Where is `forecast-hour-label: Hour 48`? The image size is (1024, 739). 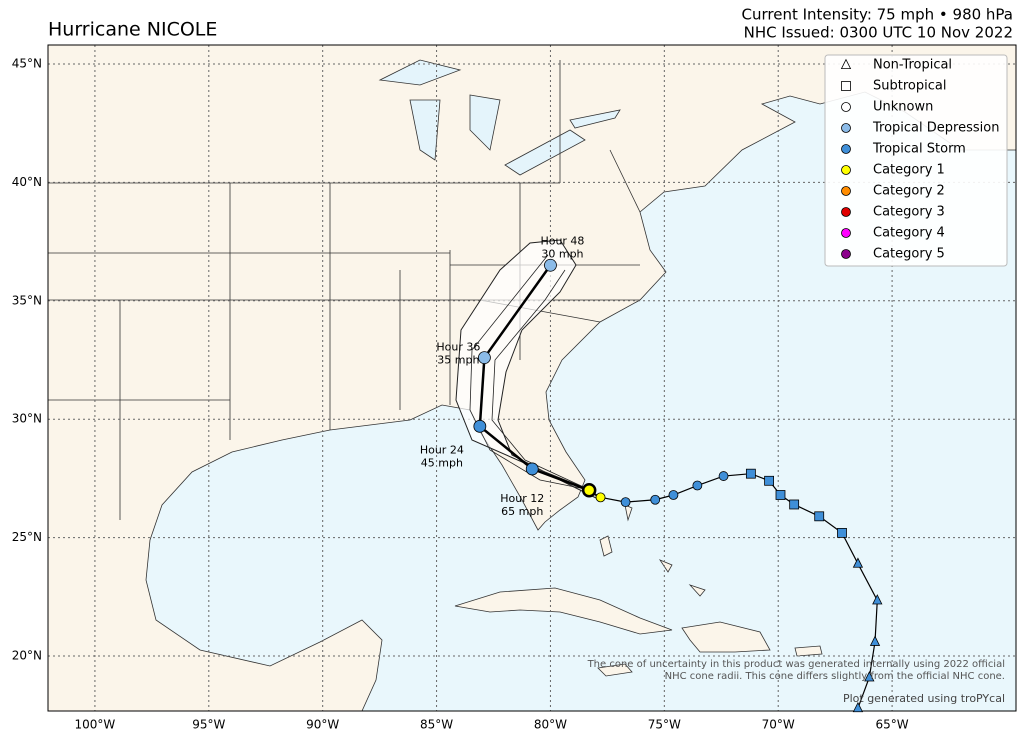
forecast-hour-label: Hour 48 is located at coordinates (562, 240).